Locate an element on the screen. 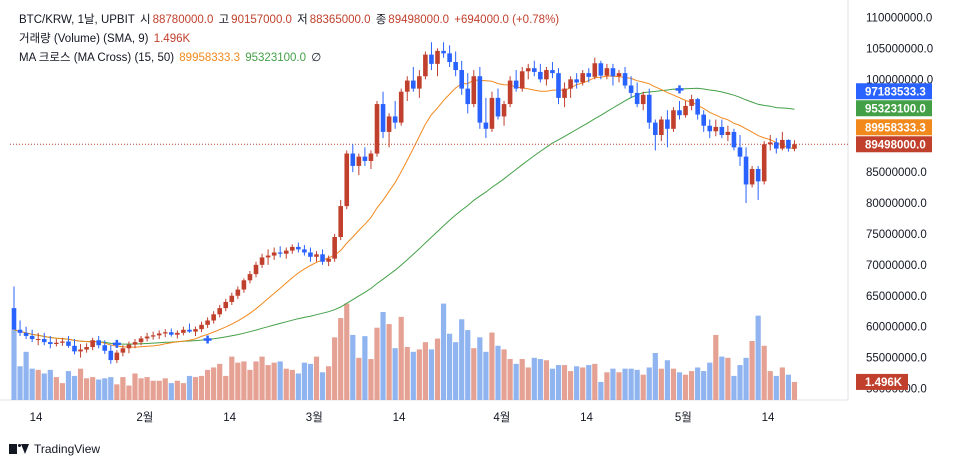 This screenshot has width=954, height=470. legend-volume: 거래량 (Volume) (SMA, 9) 1.496K is located at coordinates (105, 39).